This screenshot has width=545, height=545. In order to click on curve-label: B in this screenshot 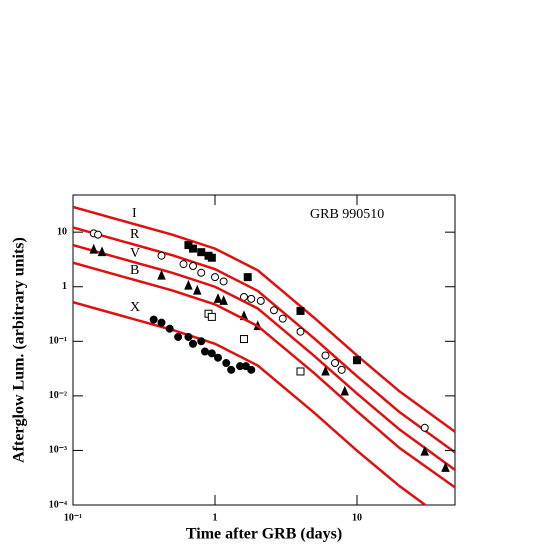, I will do `click(134, 270)`.